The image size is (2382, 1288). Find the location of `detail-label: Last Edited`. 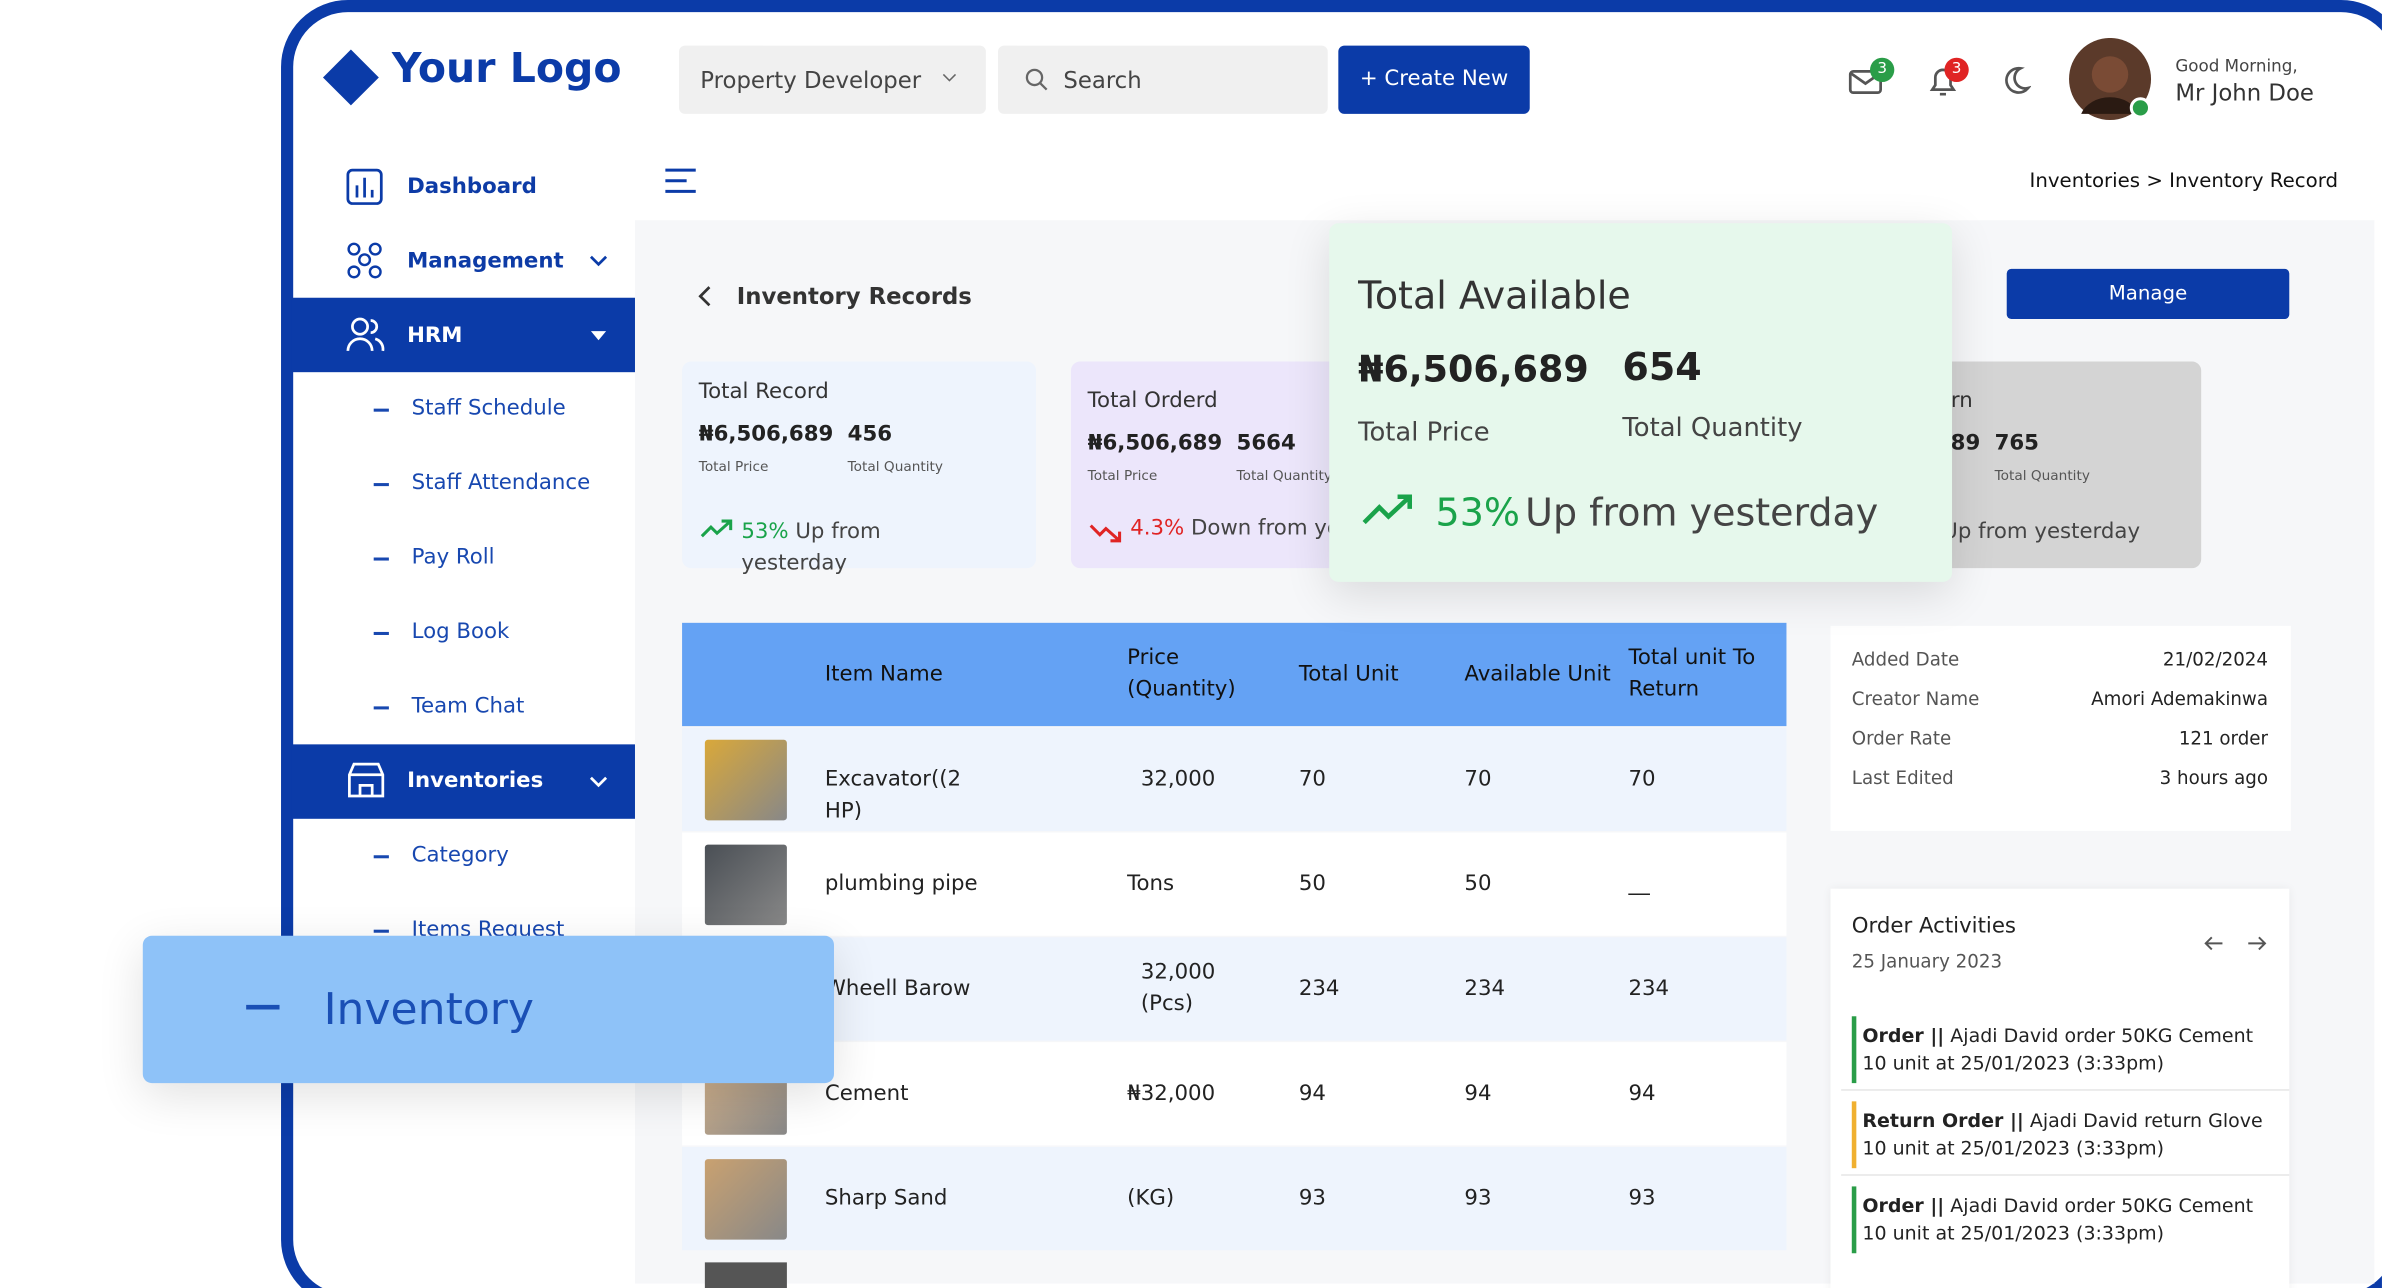

detail-label: Last Edited is located at coordinates (1902, 778).